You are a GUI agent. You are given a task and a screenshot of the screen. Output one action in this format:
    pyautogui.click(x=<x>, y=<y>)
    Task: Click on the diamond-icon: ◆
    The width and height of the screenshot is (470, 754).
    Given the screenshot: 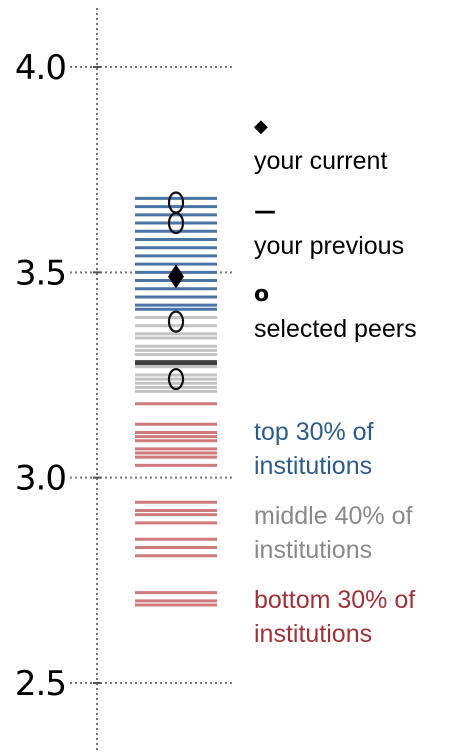 What is the action you would take?
    pyautogui.click(x=261, y=126)
    